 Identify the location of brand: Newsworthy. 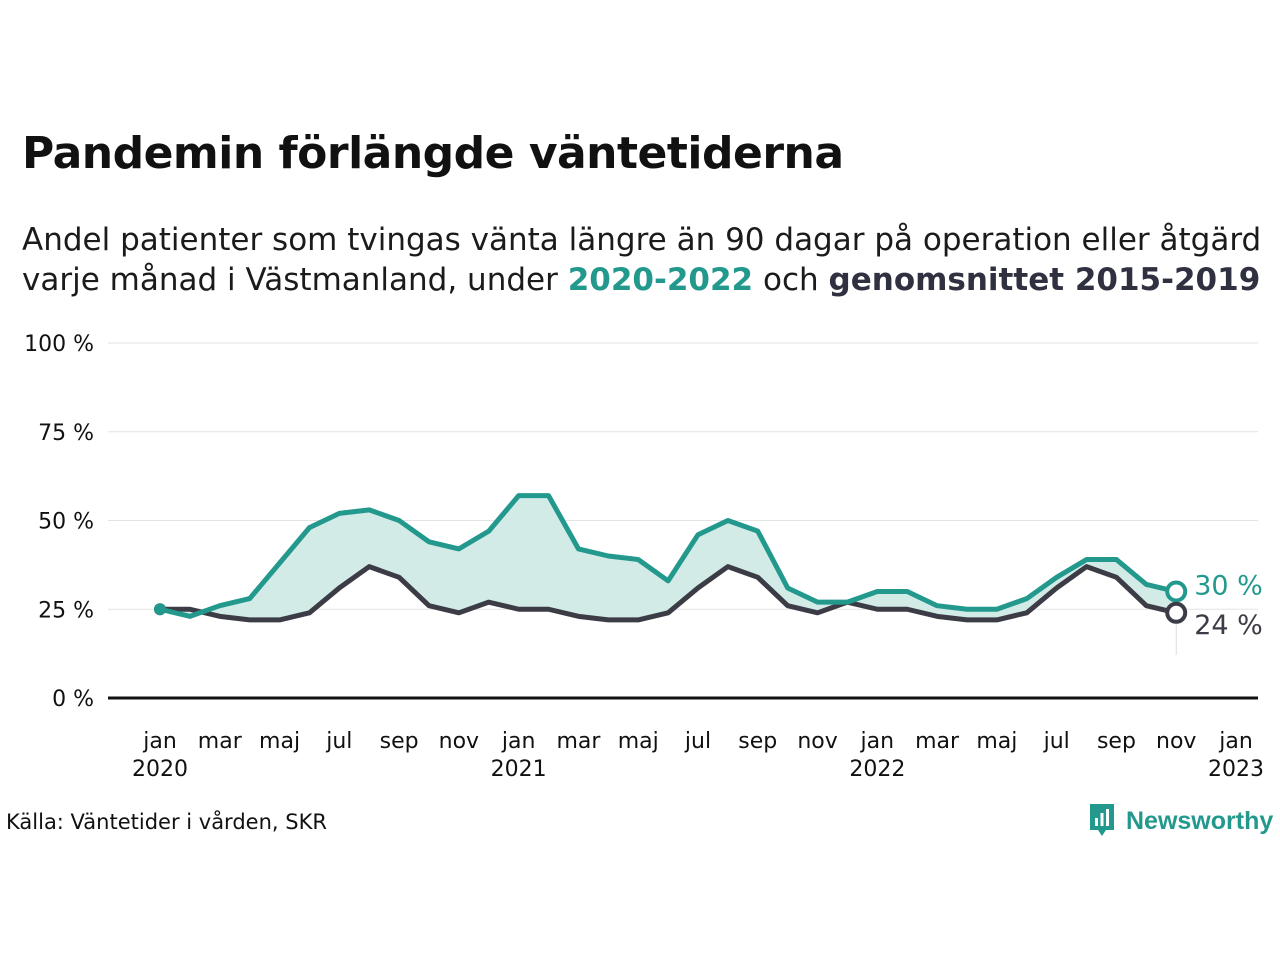
(1180, 821).